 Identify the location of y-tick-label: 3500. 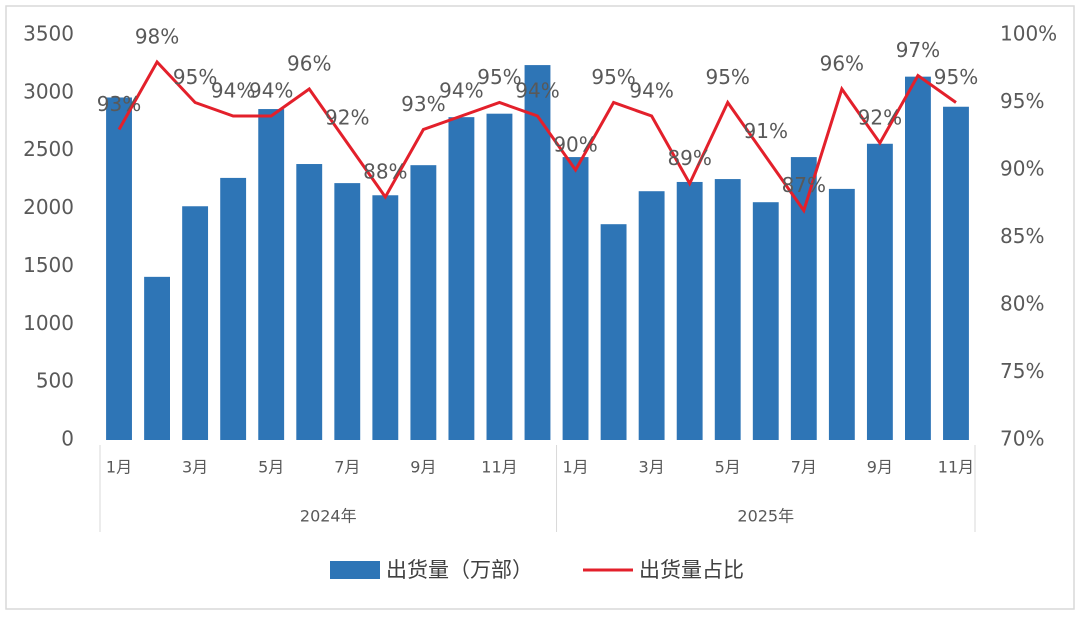
(48, 34).